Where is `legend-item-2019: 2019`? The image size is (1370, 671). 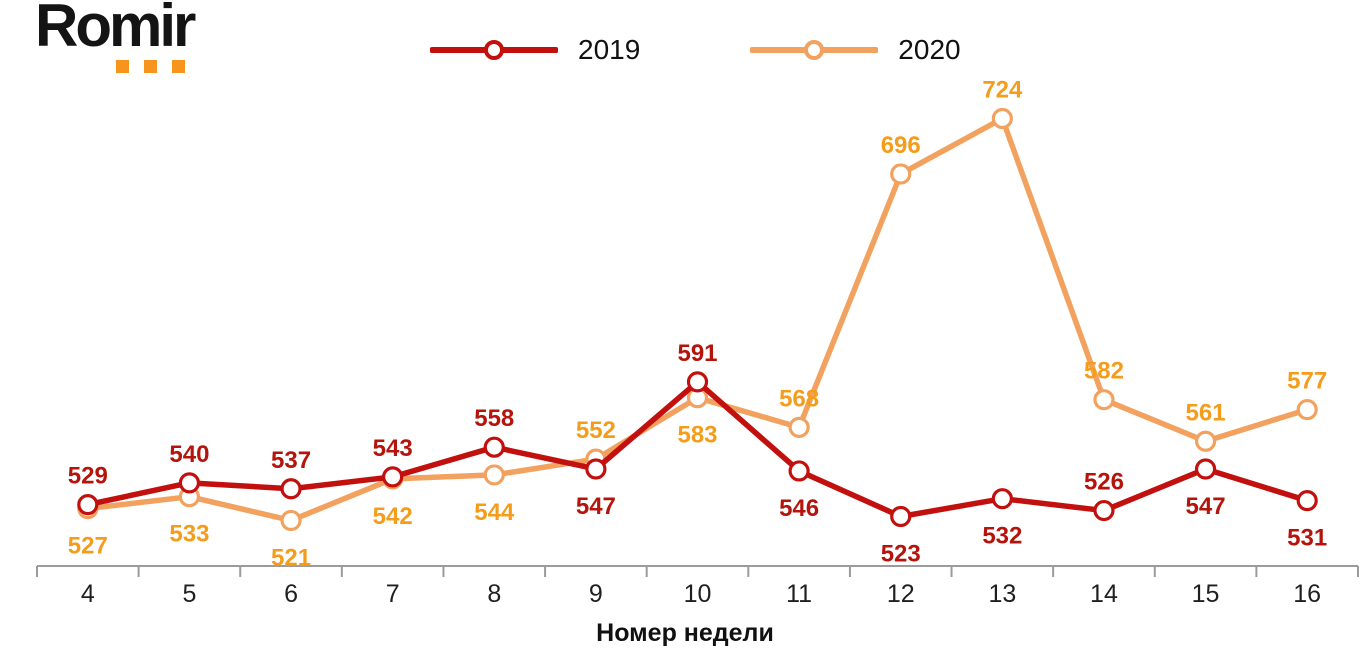 legend-item-2019: 2019 is located at coordinates (535, 50).